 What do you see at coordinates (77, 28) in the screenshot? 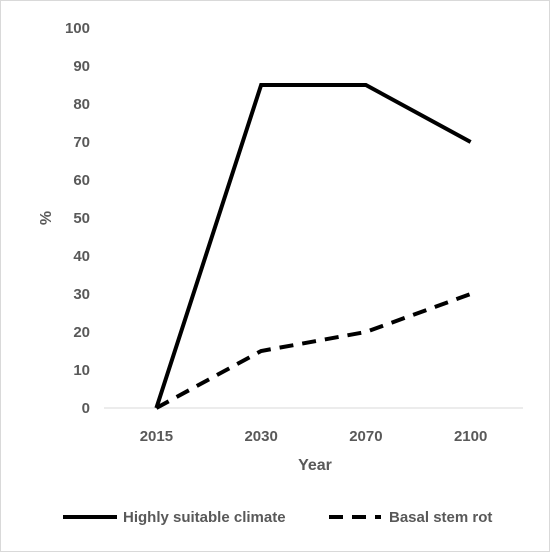
I see `y-tick-label: 100` at bounding box center [77, 28].